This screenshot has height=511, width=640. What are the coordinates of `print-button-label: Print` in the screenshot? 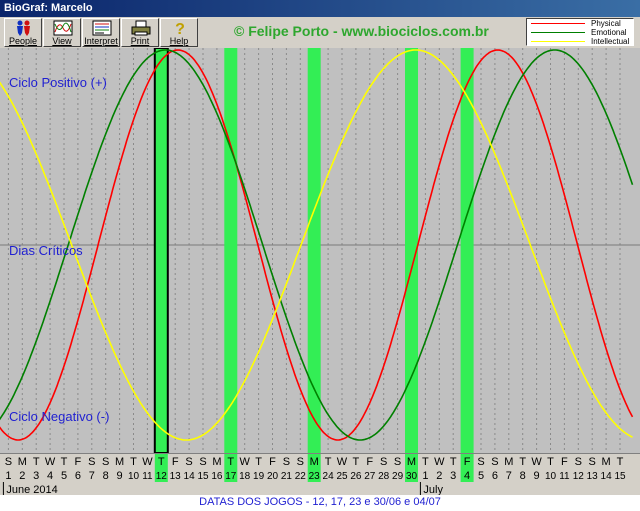 It's located at (140, 41).